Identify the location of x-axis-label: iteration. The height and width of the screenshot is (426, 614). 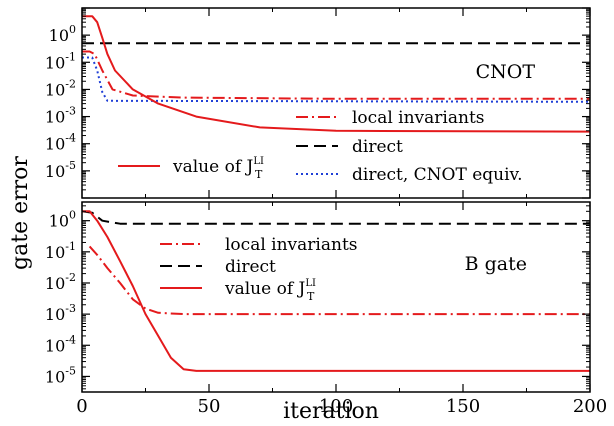
(331, 411).